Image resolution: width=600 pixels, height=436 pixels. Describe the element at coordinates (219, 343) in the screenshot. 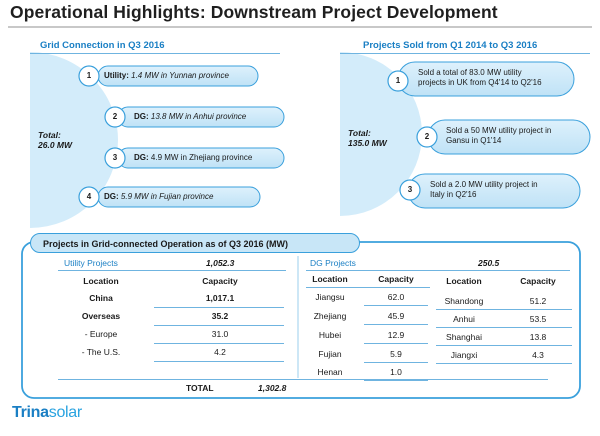

I see `utility-row-3-rule` at that location.